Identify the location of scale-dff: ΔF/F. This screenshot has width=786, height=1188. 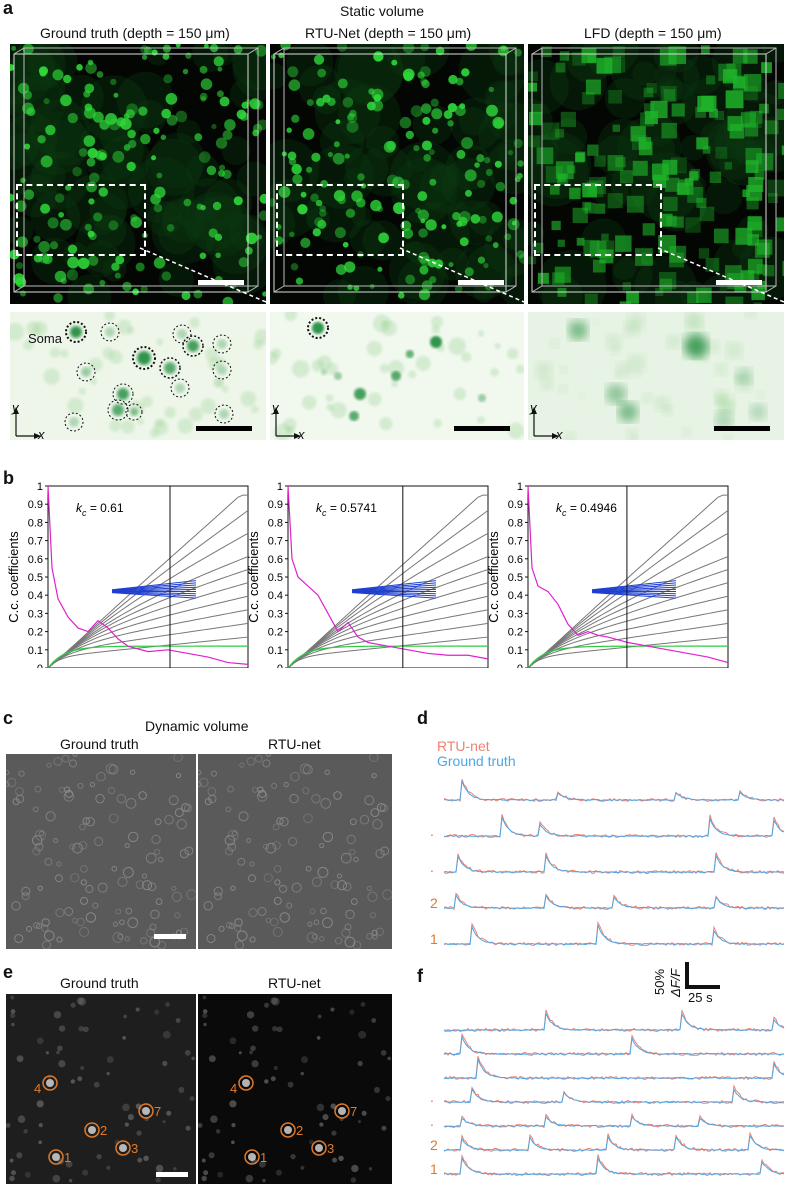
(675, 982).